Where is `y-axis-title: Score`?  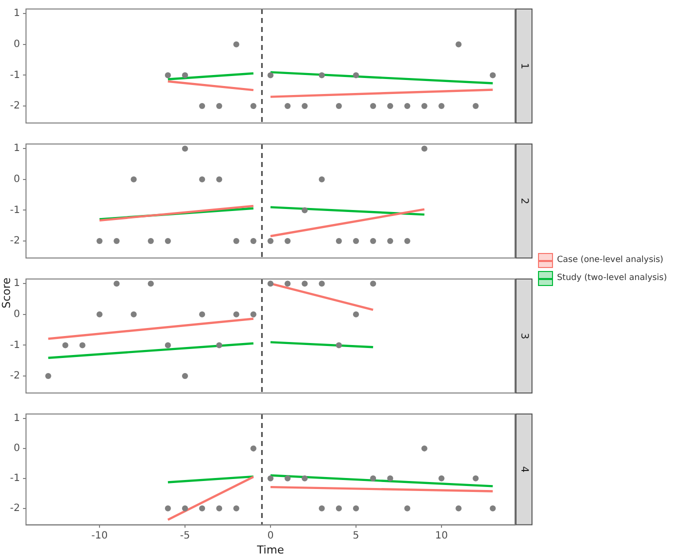
y-axis-title: Score is located at coordinates (6, 292).